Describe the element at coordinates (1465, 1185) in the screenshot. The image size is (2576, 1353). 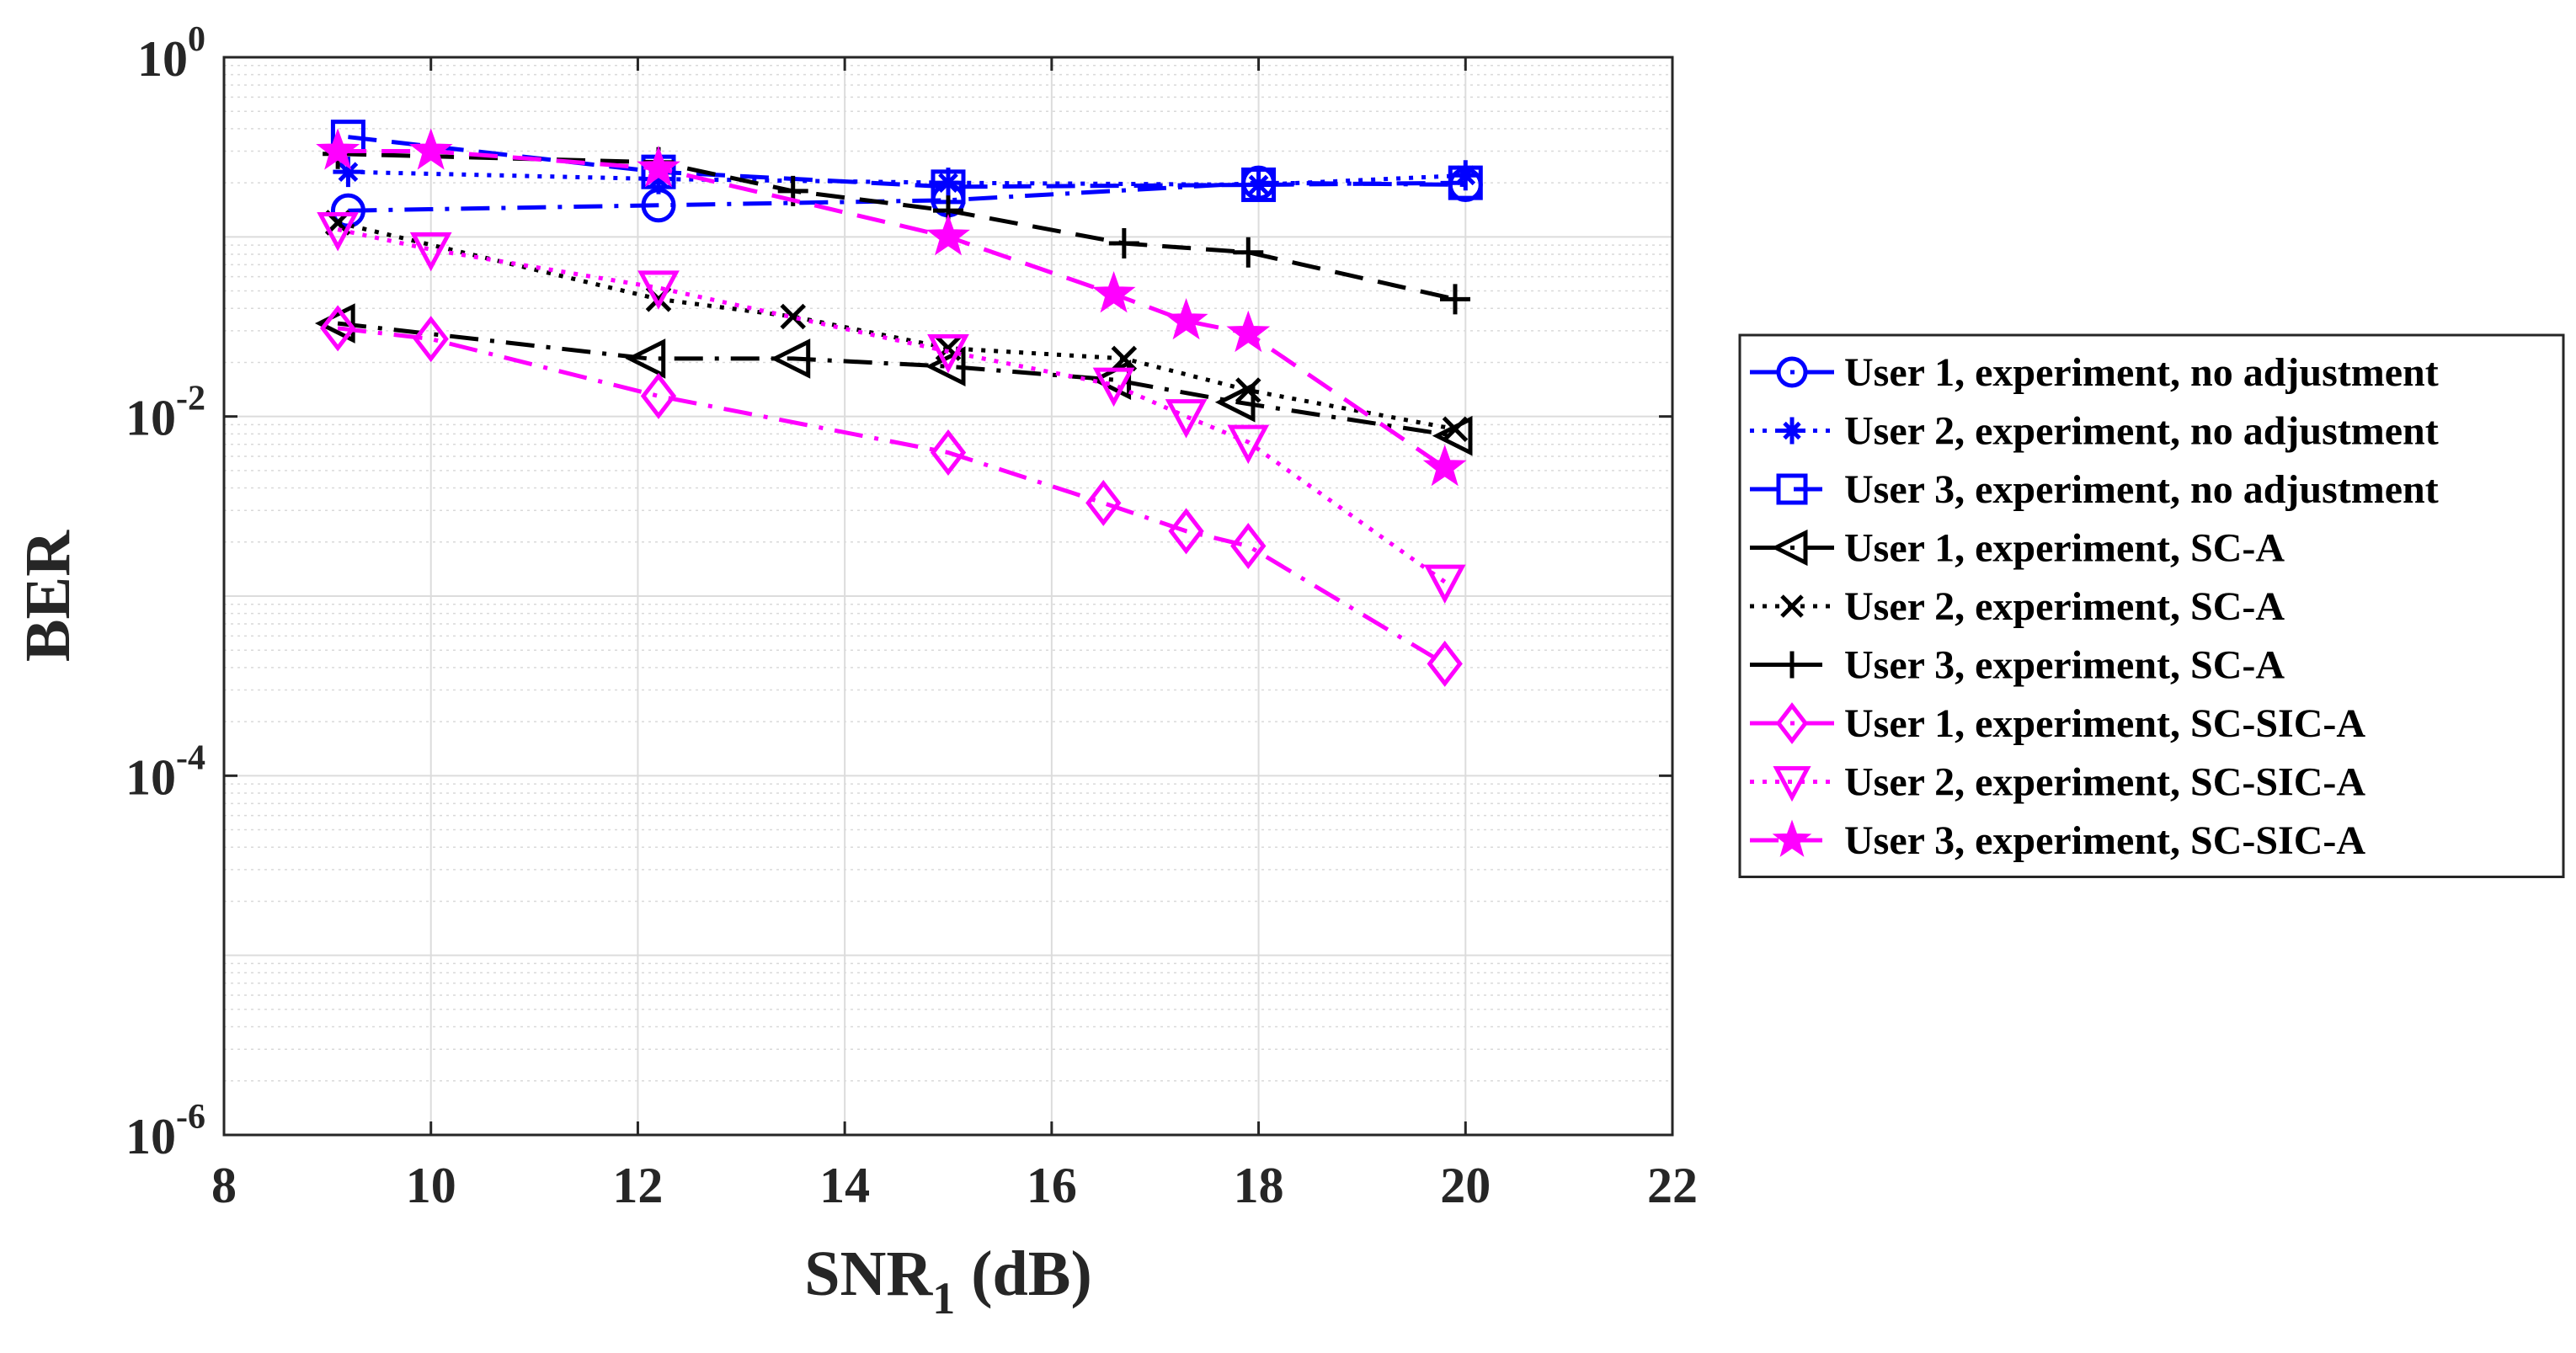
I see `x-tick-label: 20` at that location.